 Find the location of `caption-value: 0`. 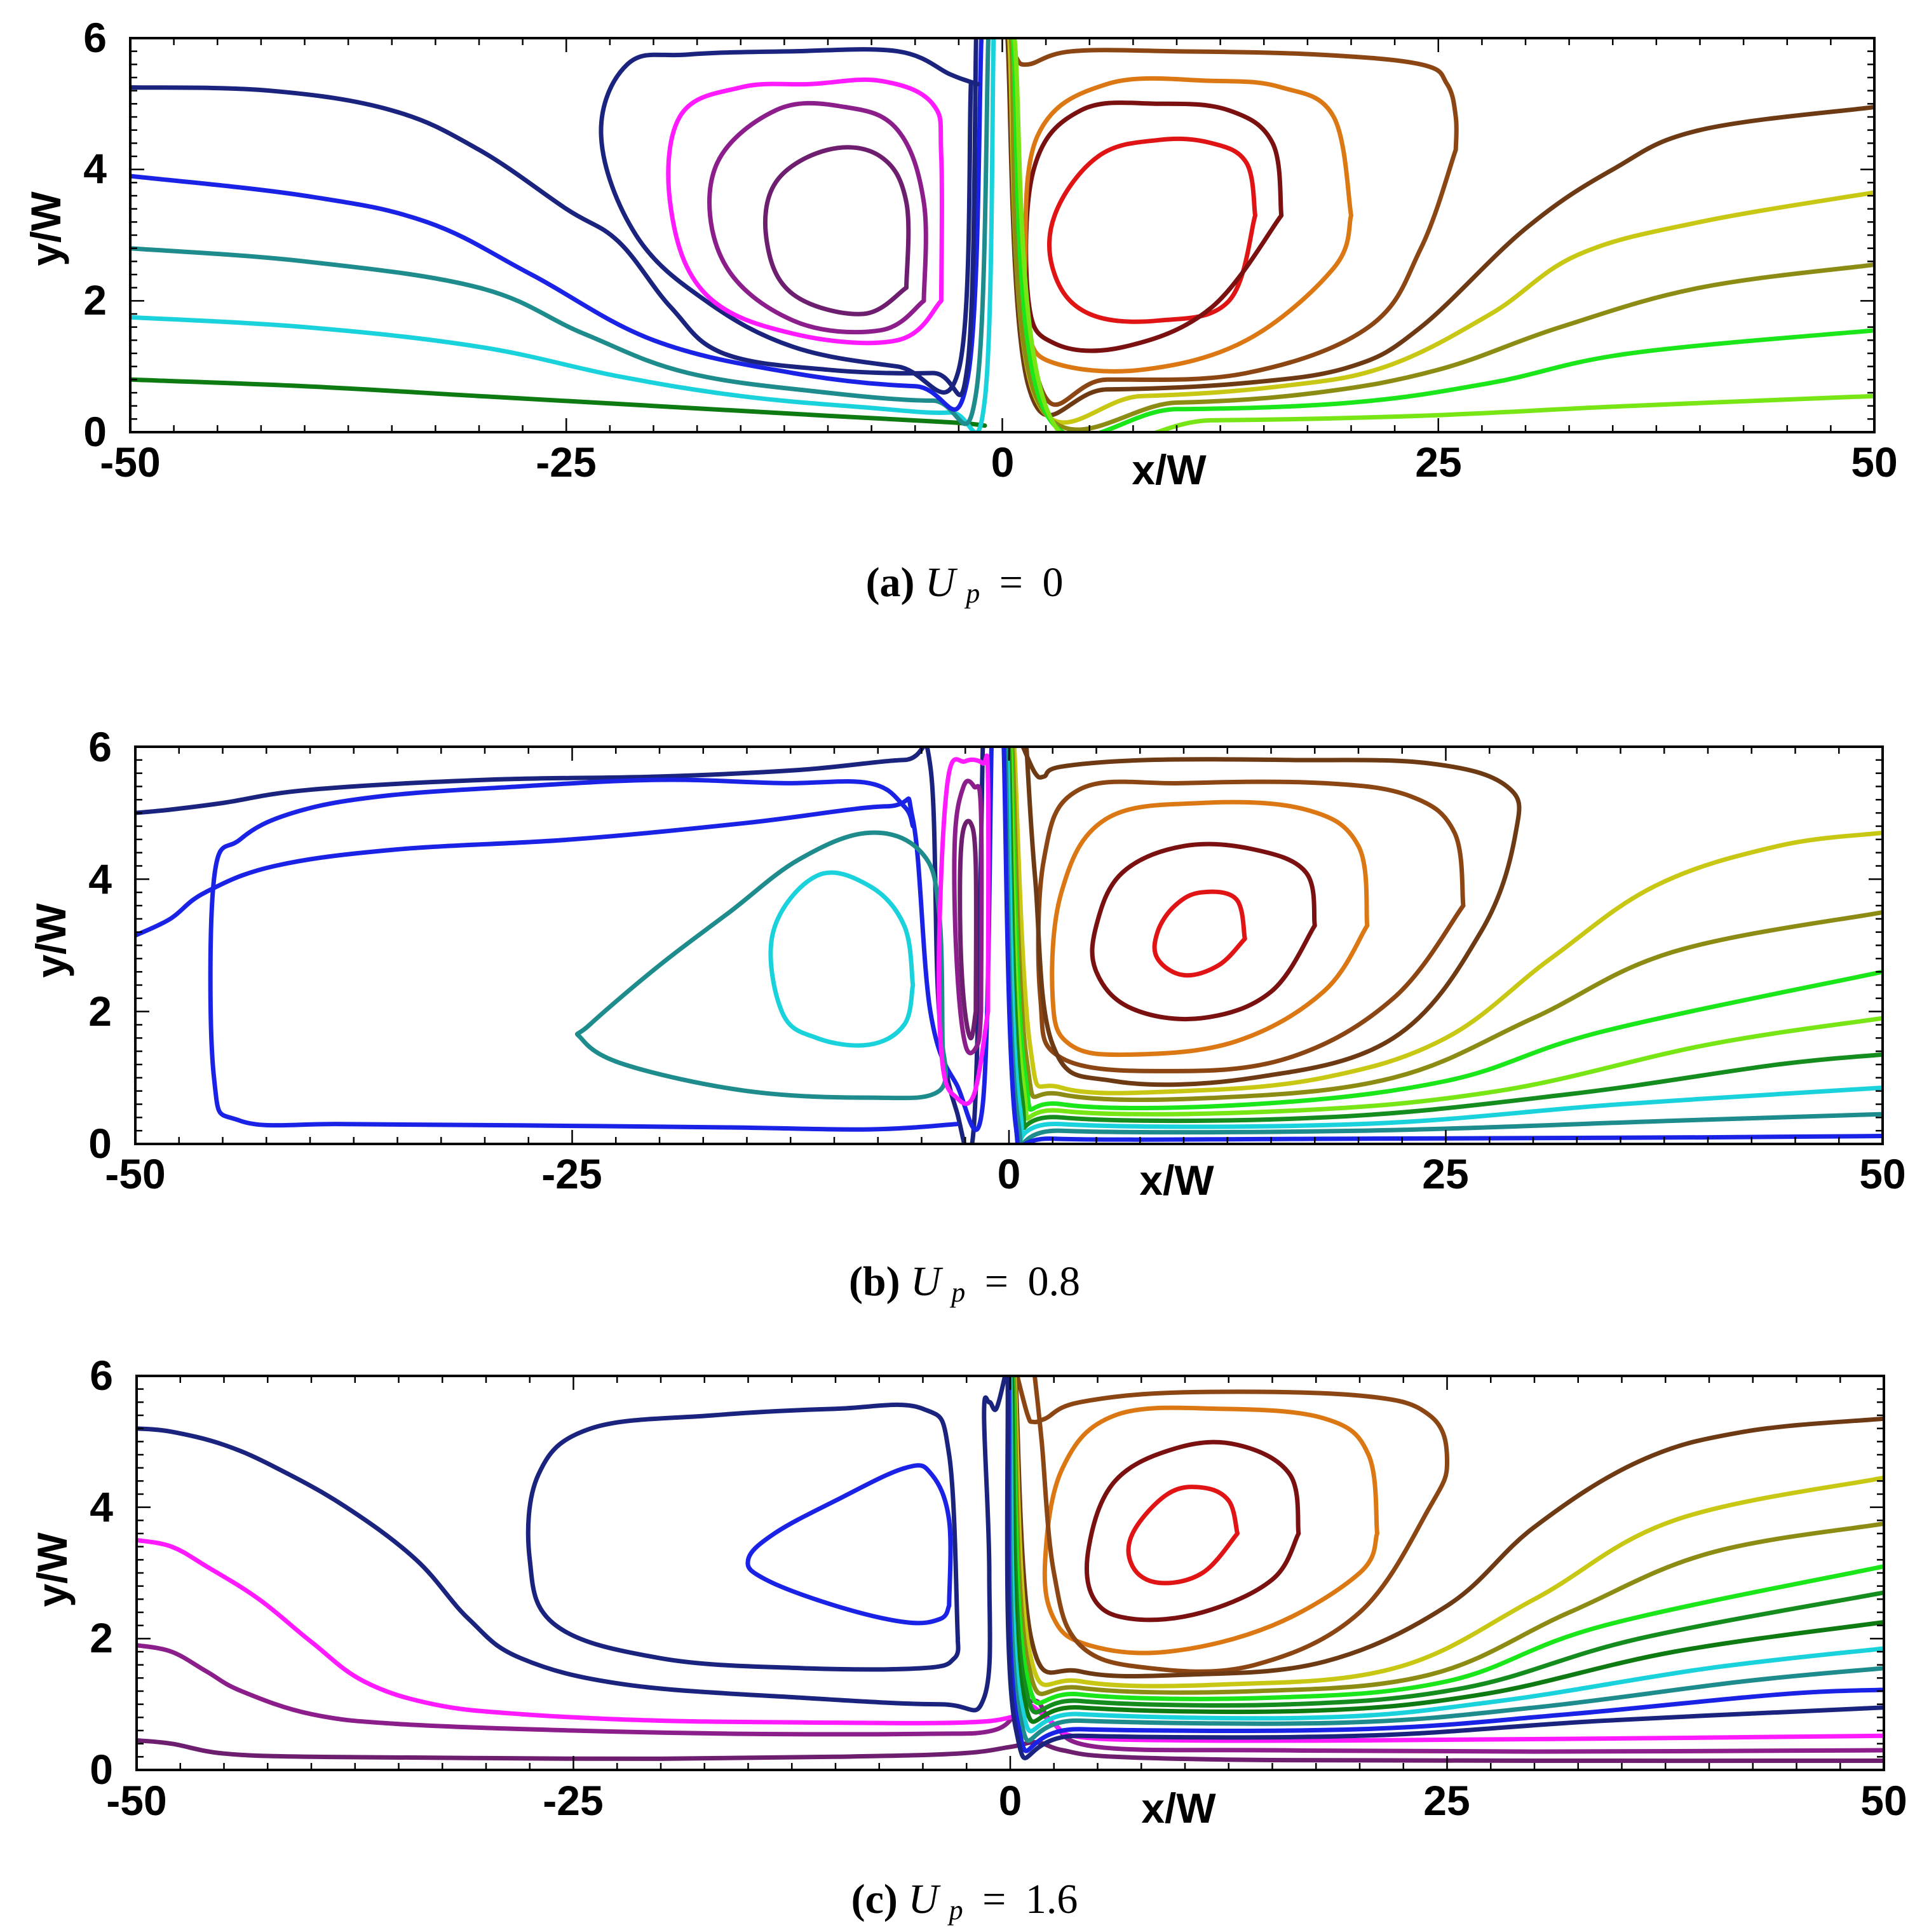

caption-value: 0 is located at coordinates (1052, 582).